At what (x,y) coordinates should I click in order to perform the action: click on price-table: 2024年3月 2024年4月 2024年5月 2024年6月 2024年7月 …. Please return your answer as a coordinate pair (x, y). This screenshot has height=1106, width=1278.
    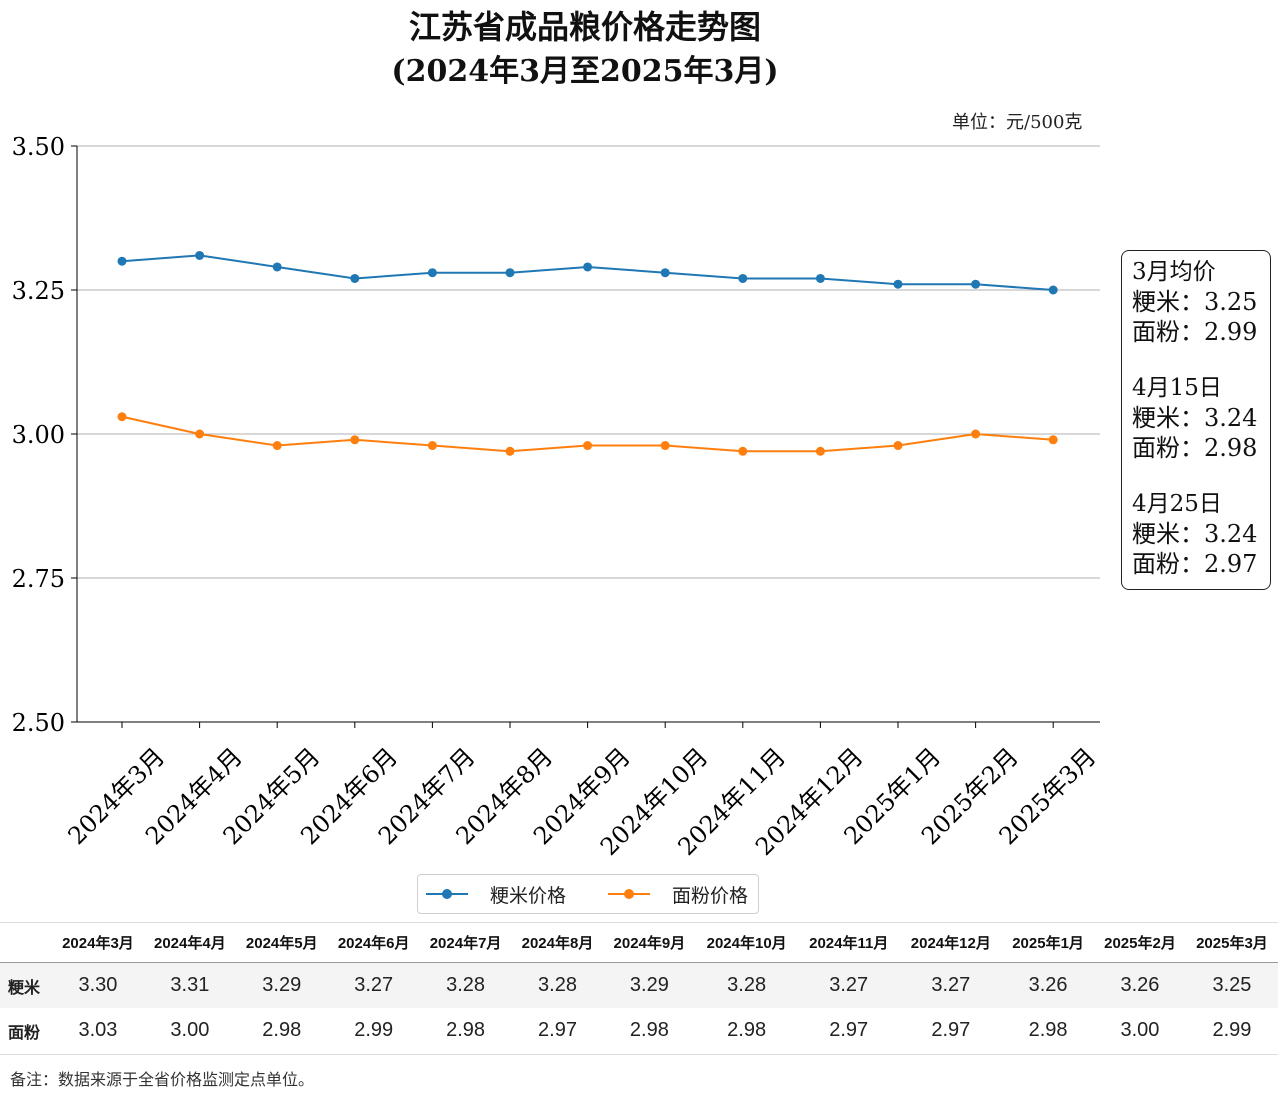
    Looking at the image, I should click on (639, 987).